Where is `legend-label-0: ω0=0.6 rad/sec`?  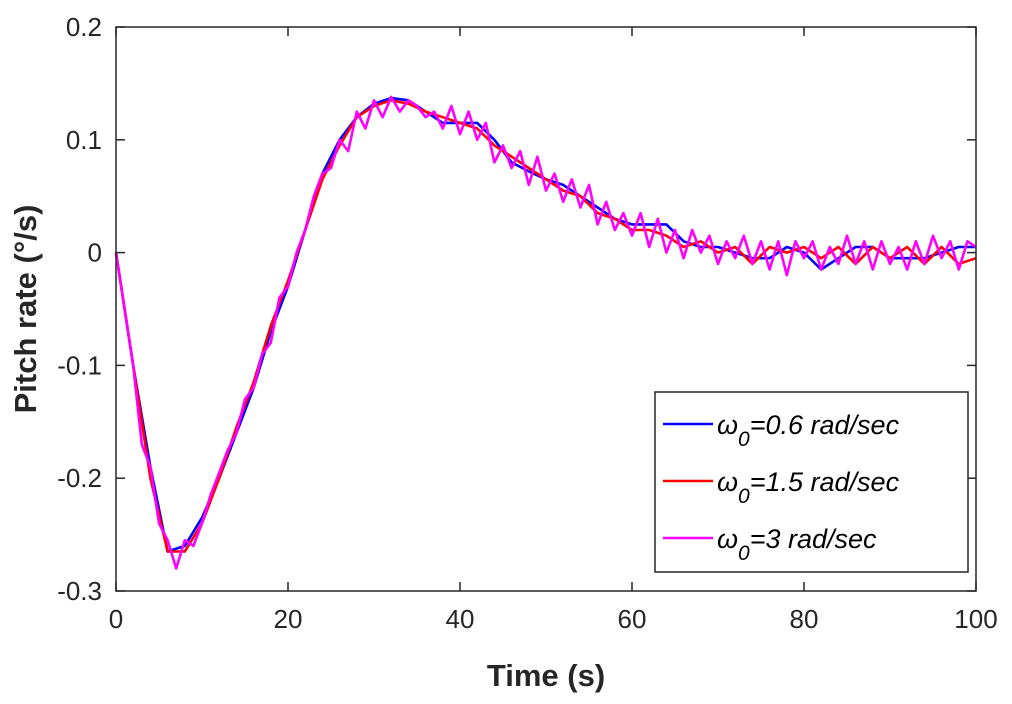
legend-label-0: ω0=0.6 rad/sec is located at coordinates (808, 430).